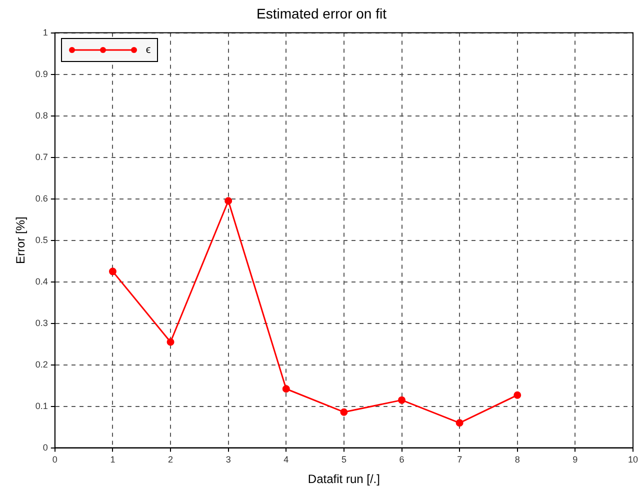 Image resolution: width=641 pixels, height=495 pixels. What do you see at coordinates (41, 323) in the screenshot?
I see `y-tick-label: 0.3` at bounding box center [41, 323].